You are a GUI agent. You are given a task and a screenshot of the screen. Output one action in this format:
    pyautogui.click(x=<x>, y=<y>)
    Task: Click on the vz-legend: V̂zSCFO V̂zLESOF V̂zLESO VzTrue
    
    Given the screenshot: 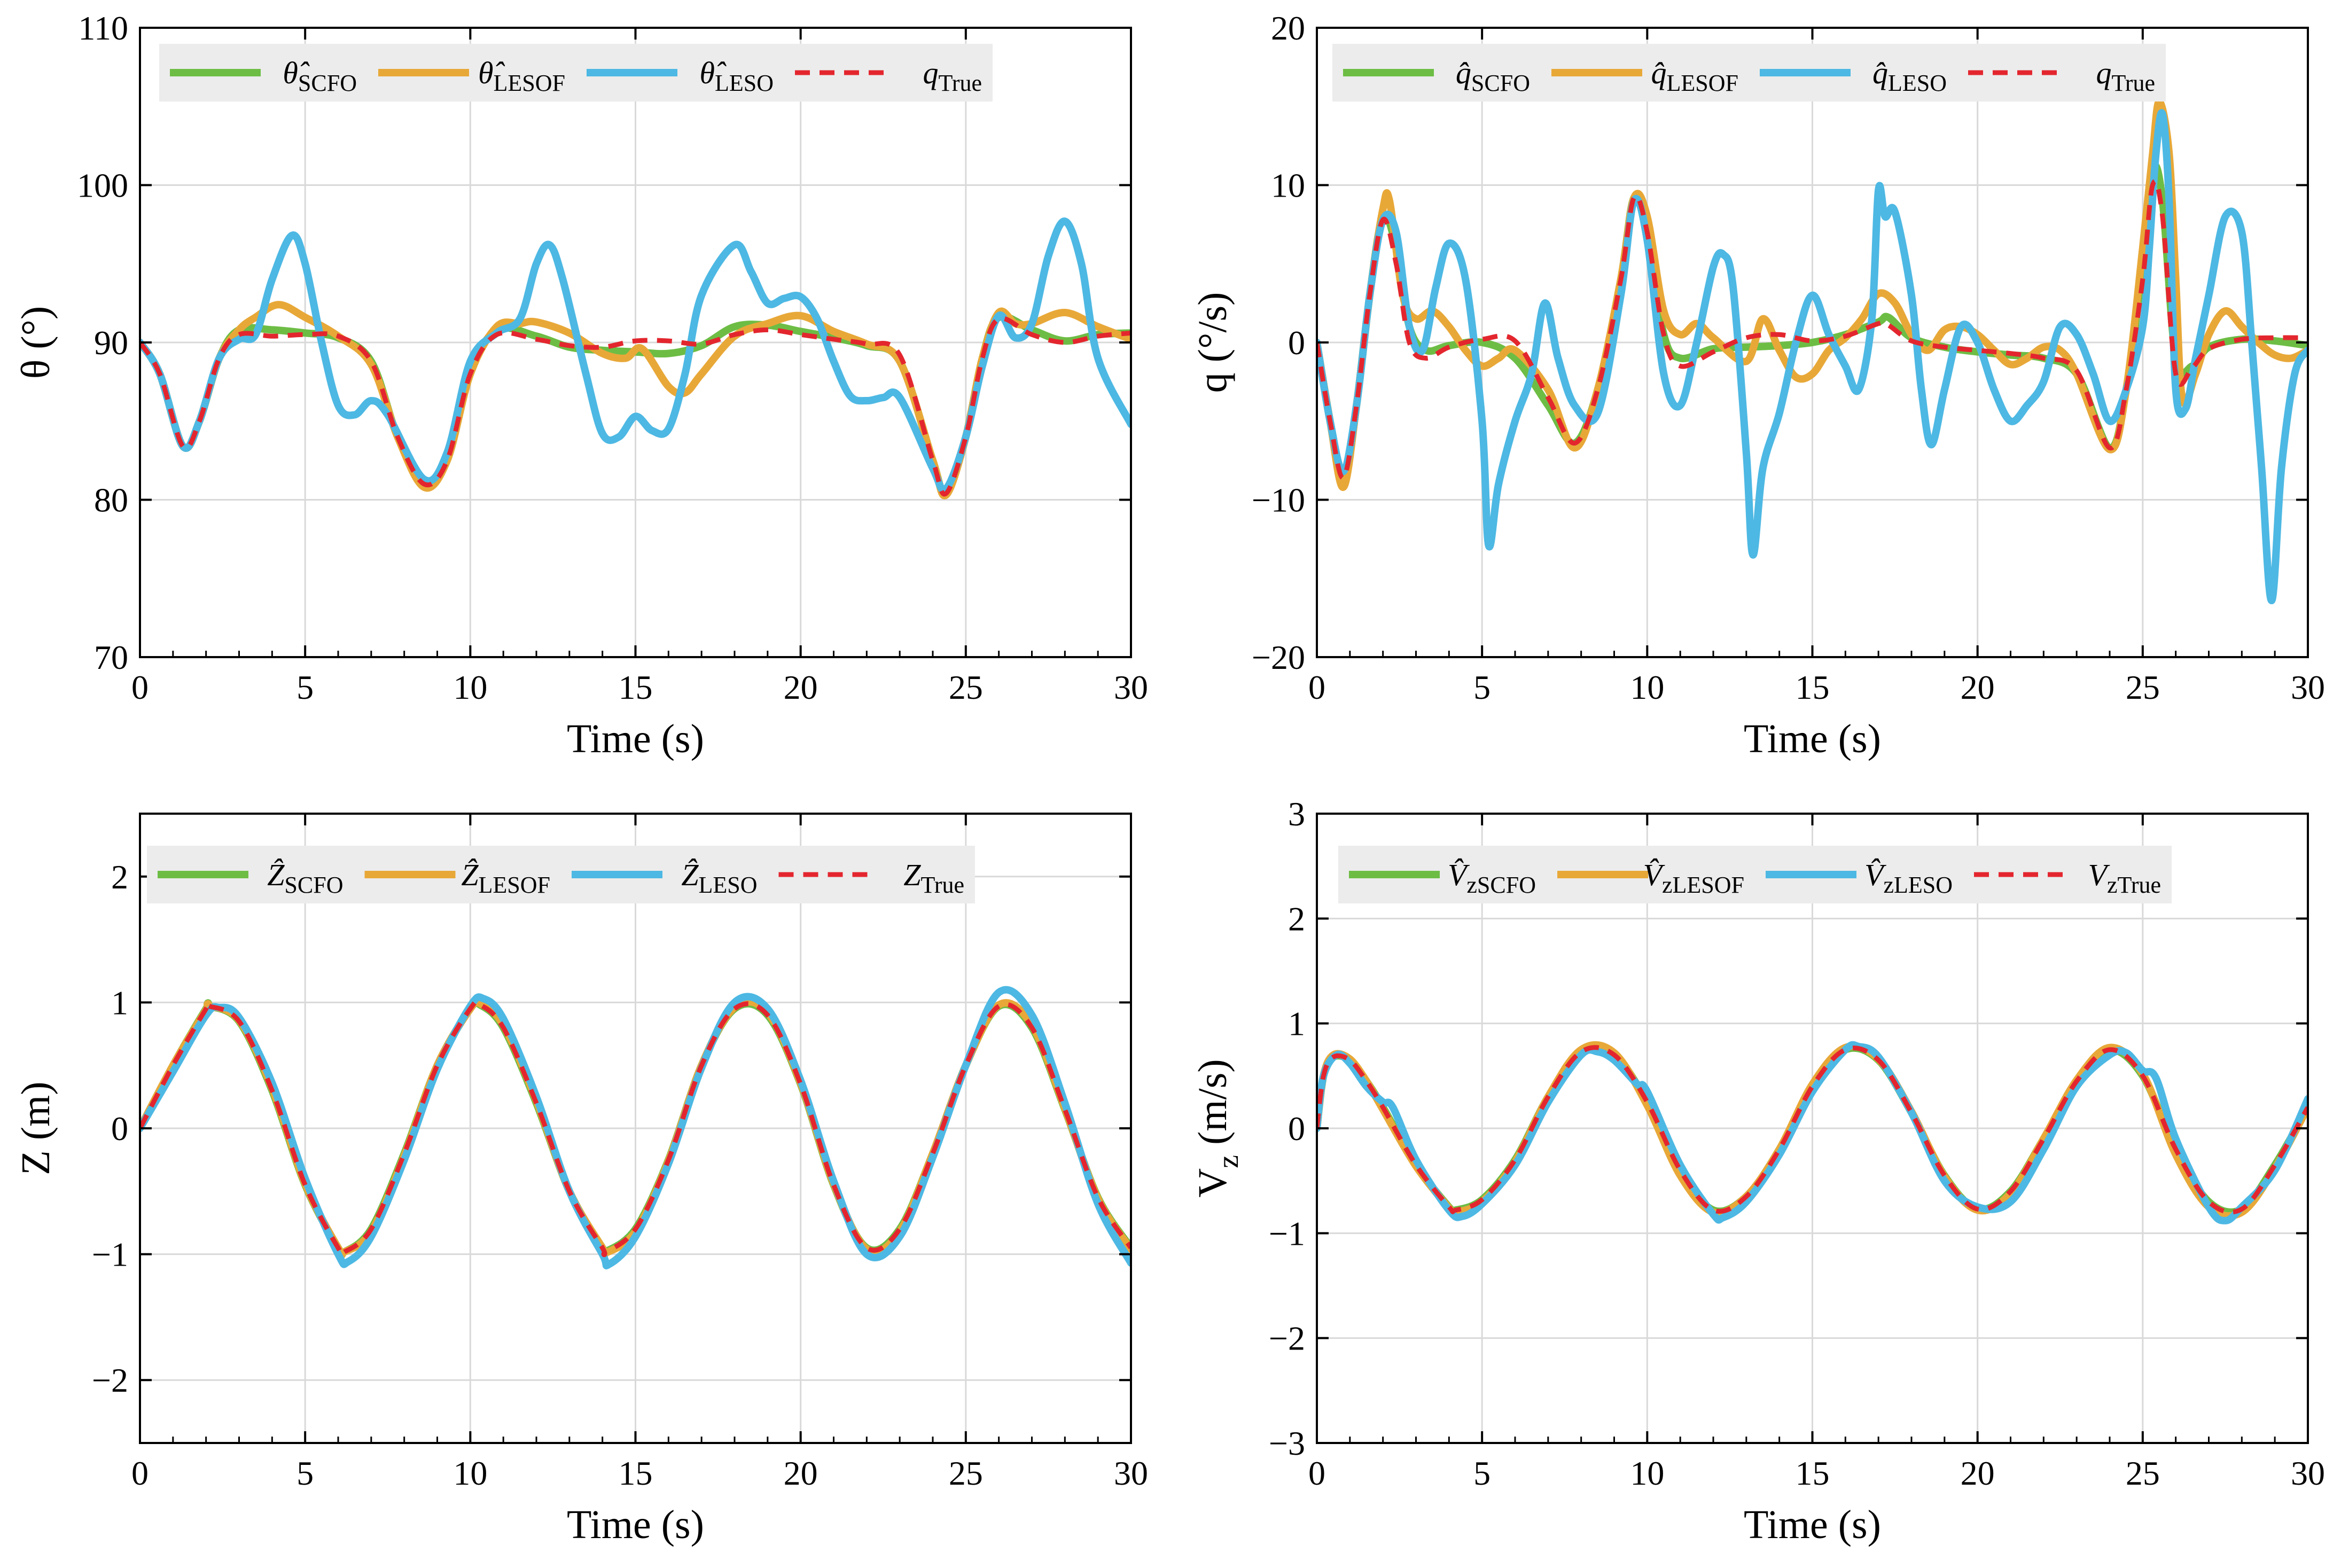 What is the action you would take?
    pyautogui.click(x=1755, y=874)
    